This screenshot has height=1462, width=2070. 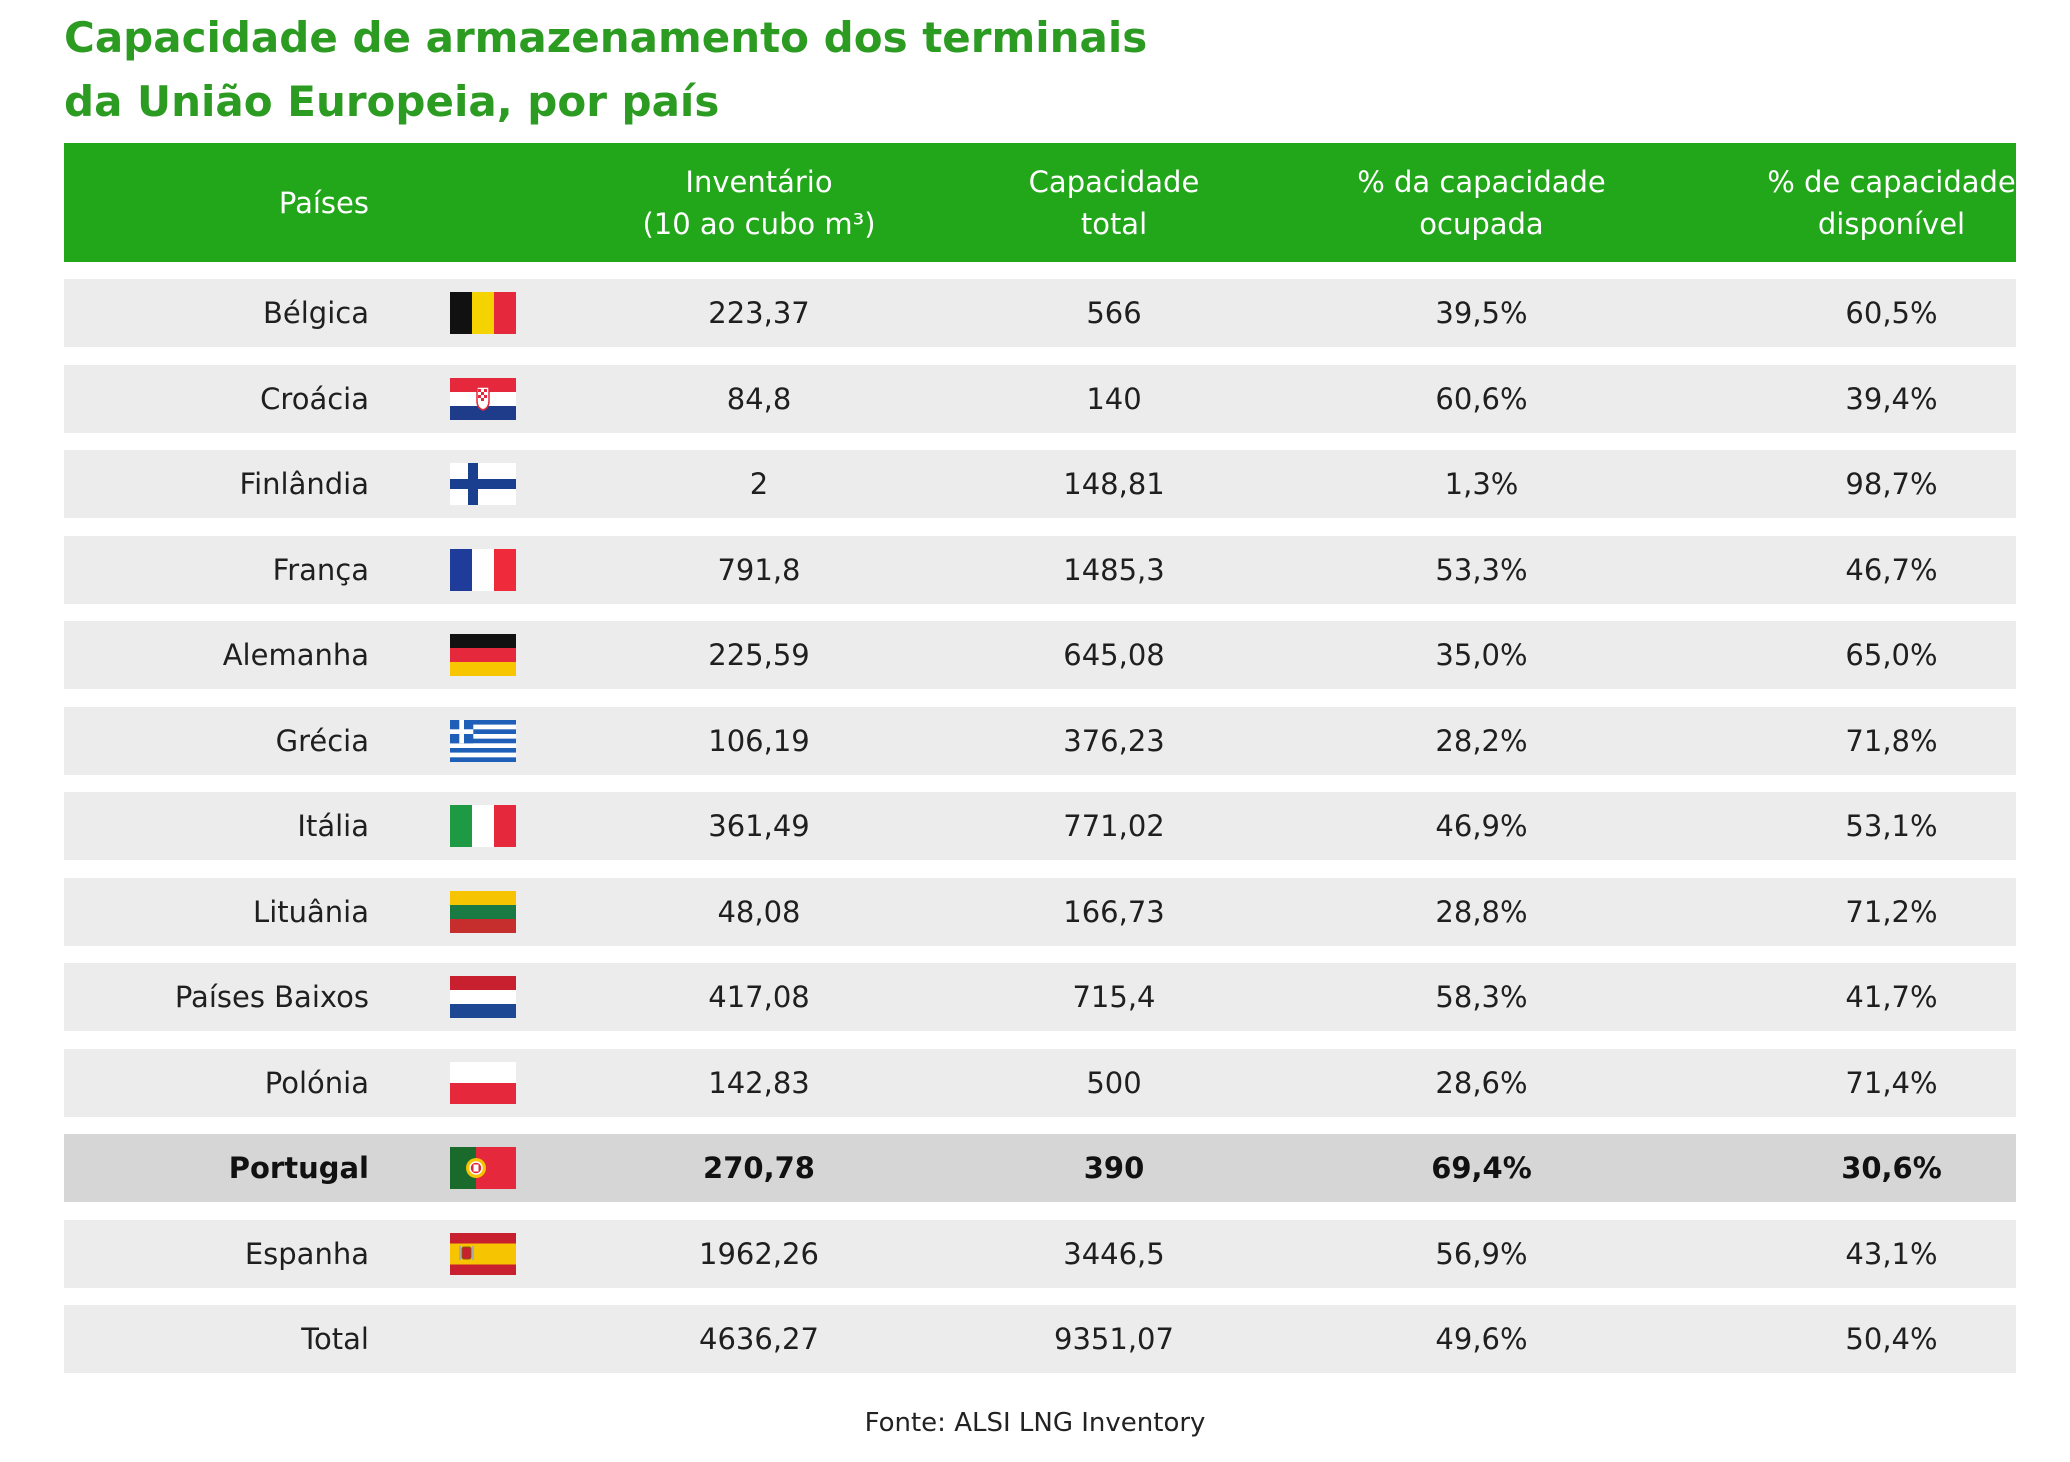 I want to click on available-percent-value: 39,4%, so click(x=1891, y=398).